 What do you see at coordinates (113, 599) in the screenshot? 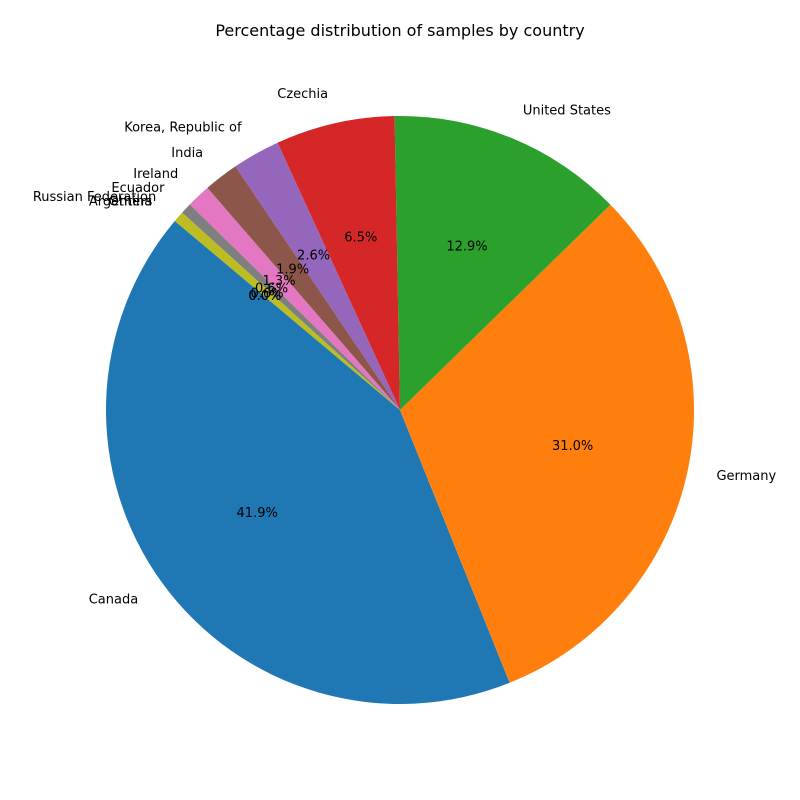
I see `label-canada: Canada` at bounding box center [113, 599].